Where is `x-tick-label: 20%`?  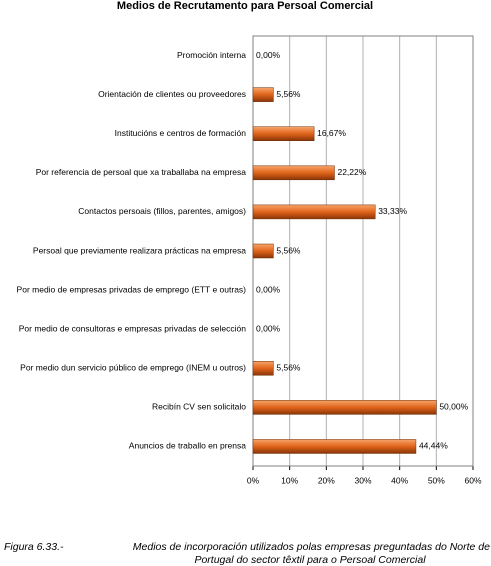 x-tick-label: 20% is located at coordinates (326, 480).